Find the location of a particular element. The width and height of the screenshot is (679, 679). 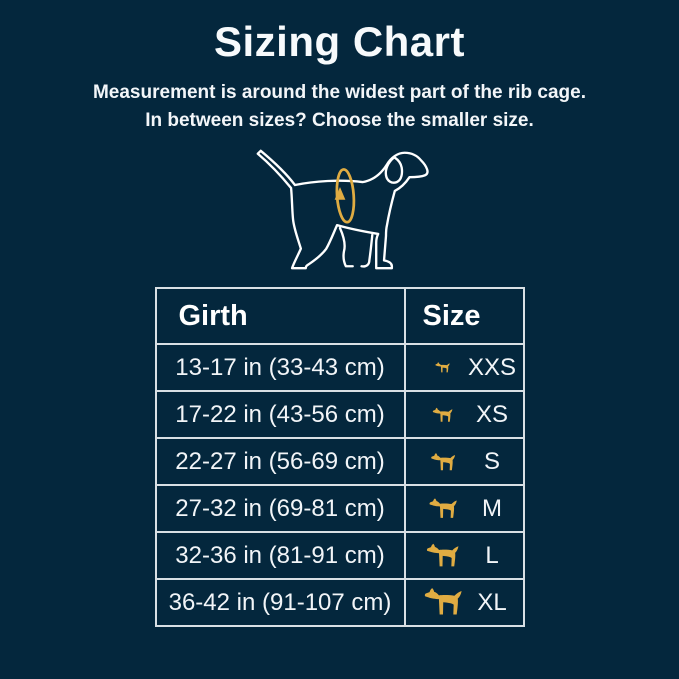

girth-value: 17-22 in (43-56 cm) is located at coordinates (280, 414).